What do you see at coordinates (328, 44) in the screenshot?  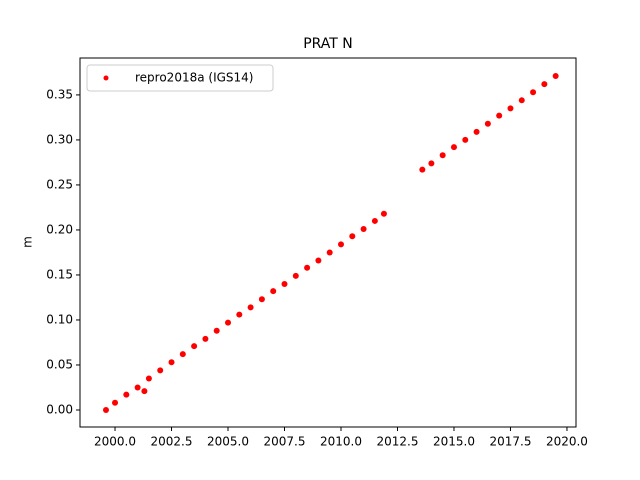 I see `chart-title: PRAT N` at bounding box center [328, 44].